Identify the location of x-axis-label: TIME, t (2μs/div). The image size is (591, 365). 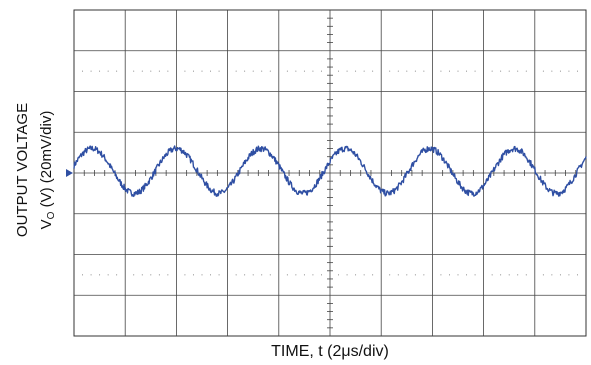
(330, 351).